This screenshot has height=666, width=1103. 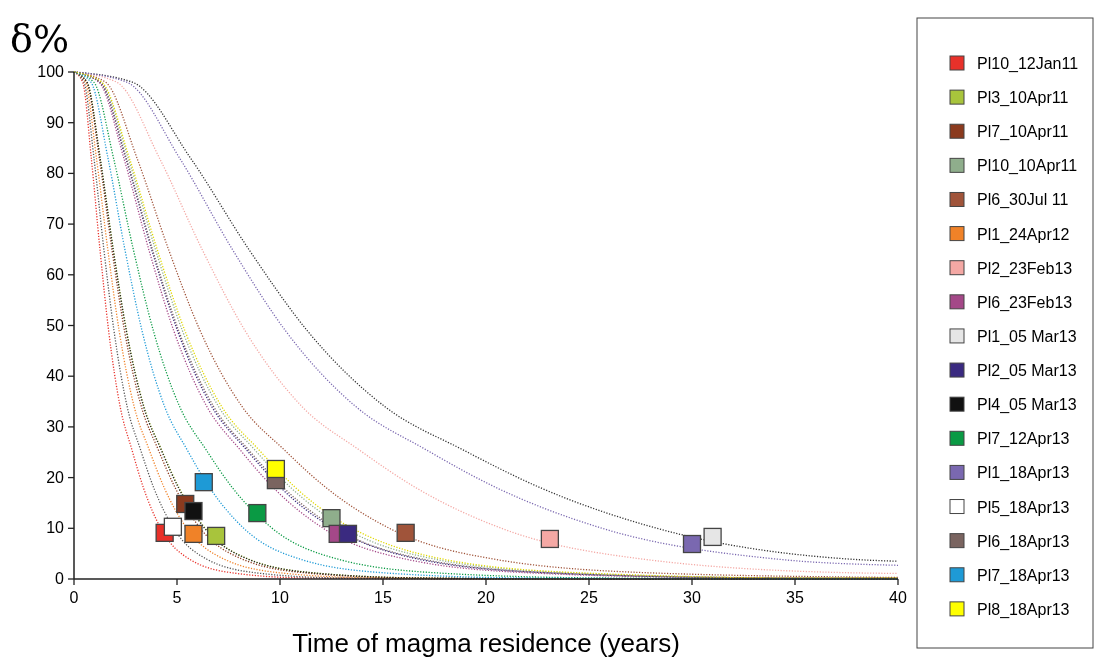 What do you see at coordinates (486, 643) in the screenshot?
I see `x-axis-title: Time of magma residence (years)` at bounding box center [486, 643].